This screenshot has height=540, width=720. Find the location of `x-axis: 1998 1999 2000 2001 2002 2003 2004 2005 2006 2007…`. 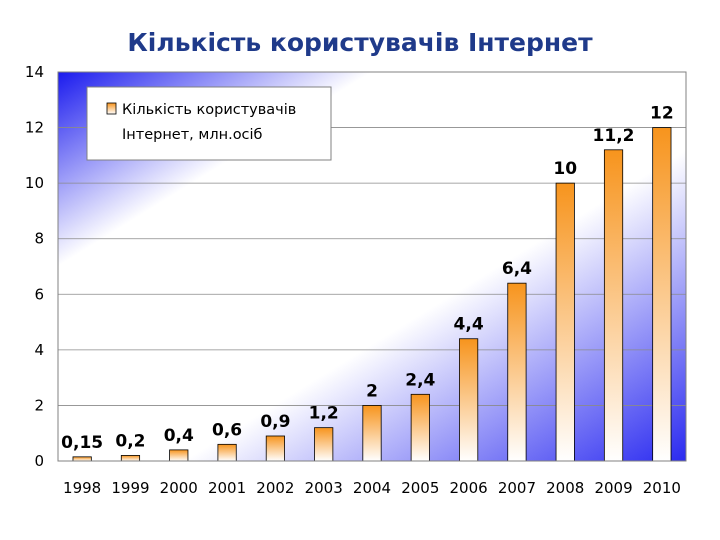

x-axis: 1998 1999 2000 2001 2002 2003 2004 2005 2006 2007… is located at coordinates (372, 488).